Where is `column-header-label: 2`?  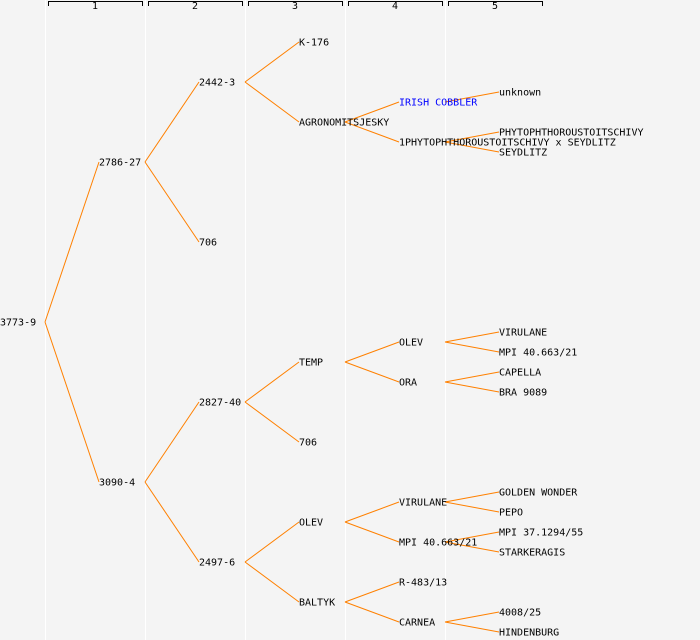 column-header-label: 2 is located at coordinates (195, 6).